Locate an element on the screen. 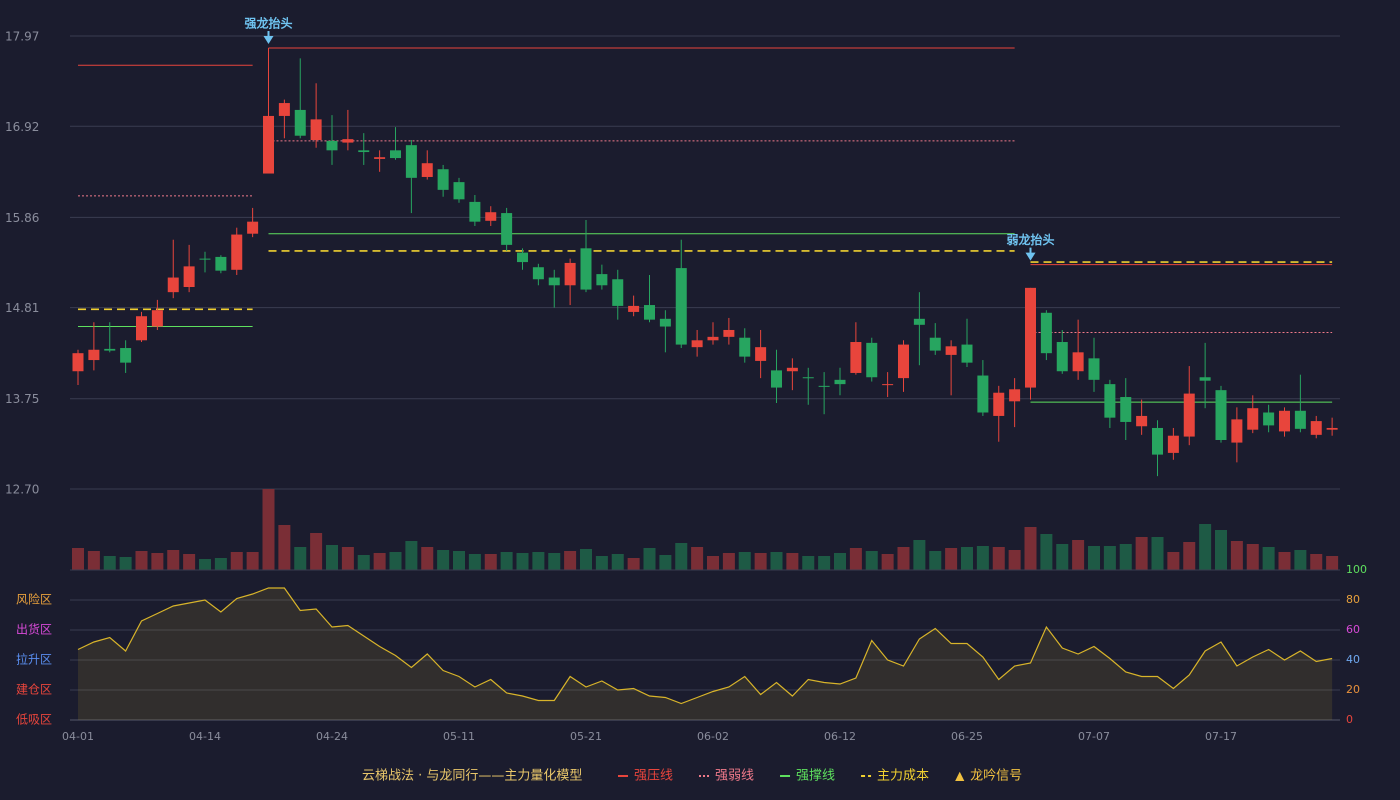  signal-arrow is located at coordinates (268, 38).